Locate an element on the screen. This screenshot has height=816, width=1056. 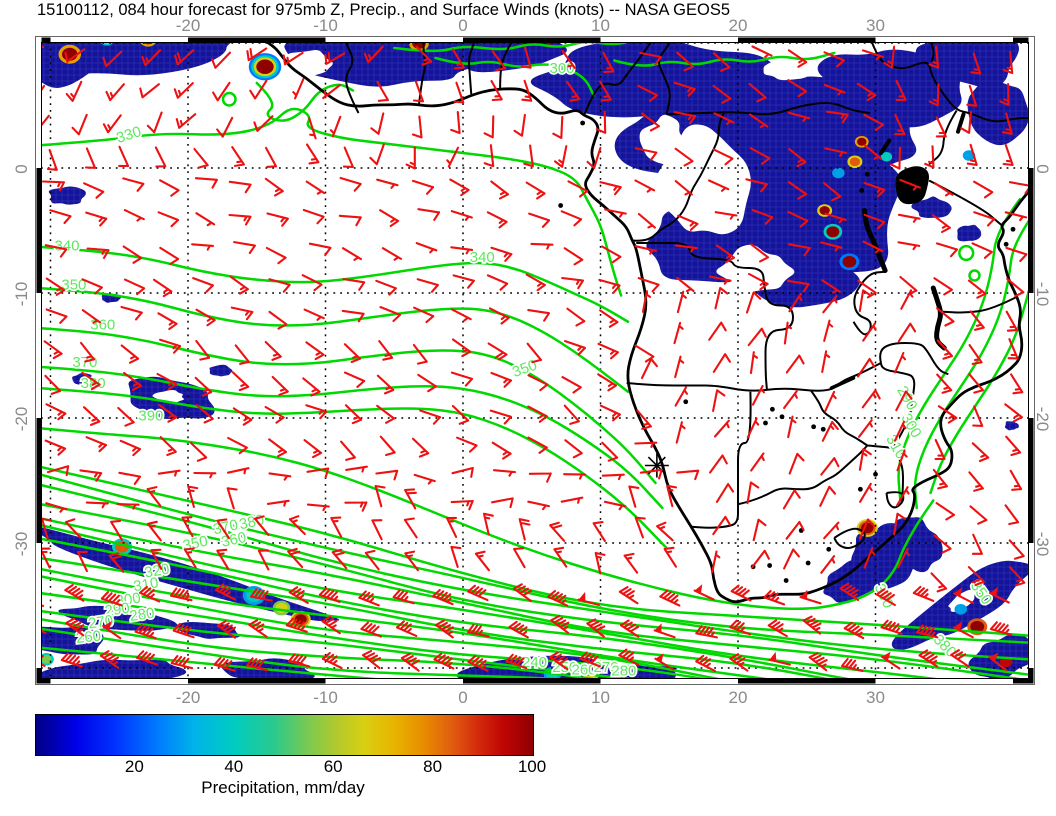
precip-blob is located at coordinates (931, 207).